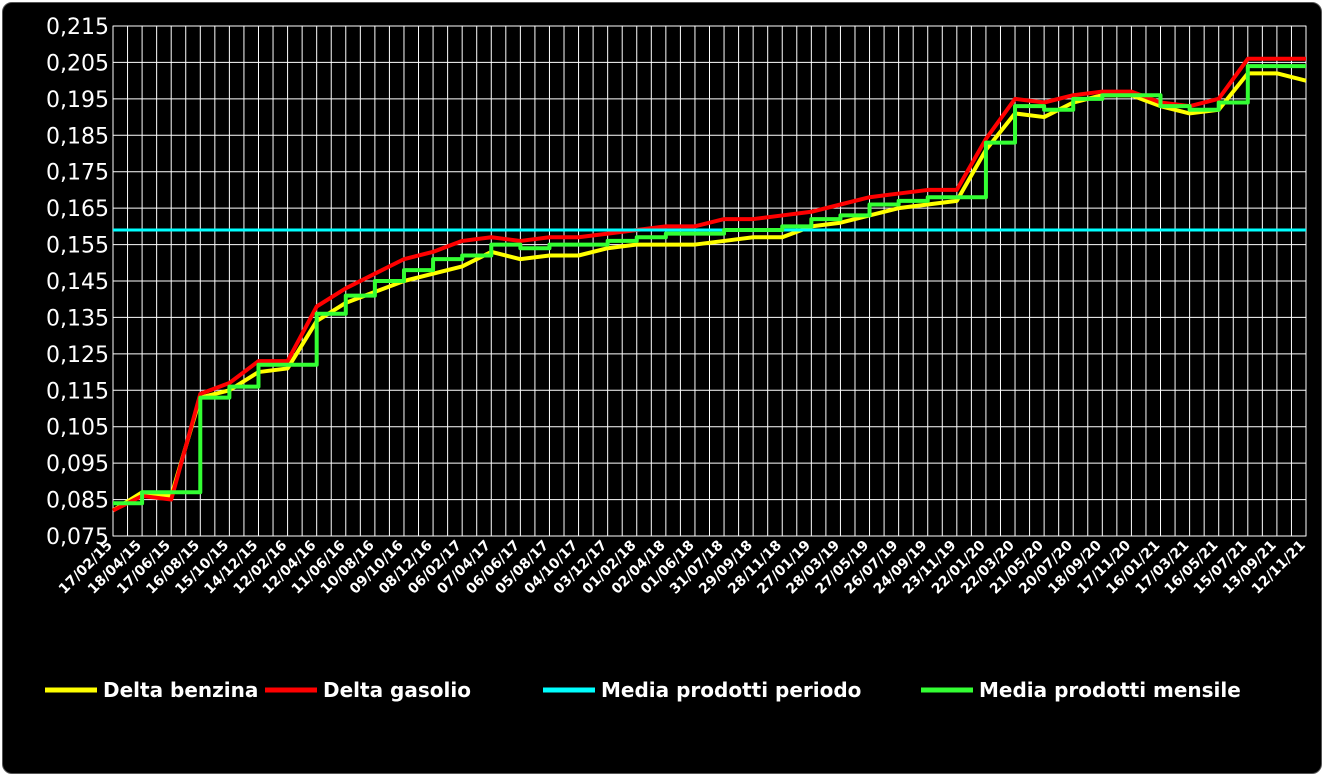 This screenshot has width=1325, height=777. Describe the element at coordinates (77, 428) in the screenshot. I see `y-tick-label: 0,105` at that location.